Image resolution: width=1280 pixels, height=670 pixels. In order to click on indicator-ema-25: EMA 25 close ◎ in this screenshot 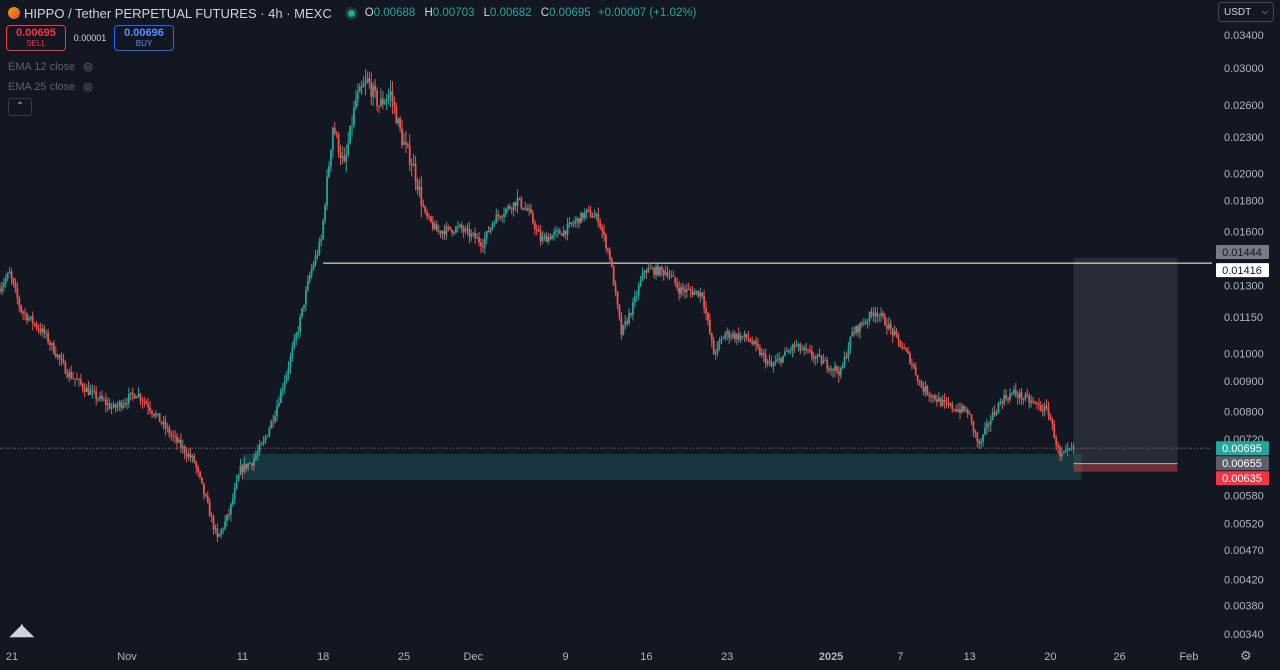, I will do `click(50, 87)`.